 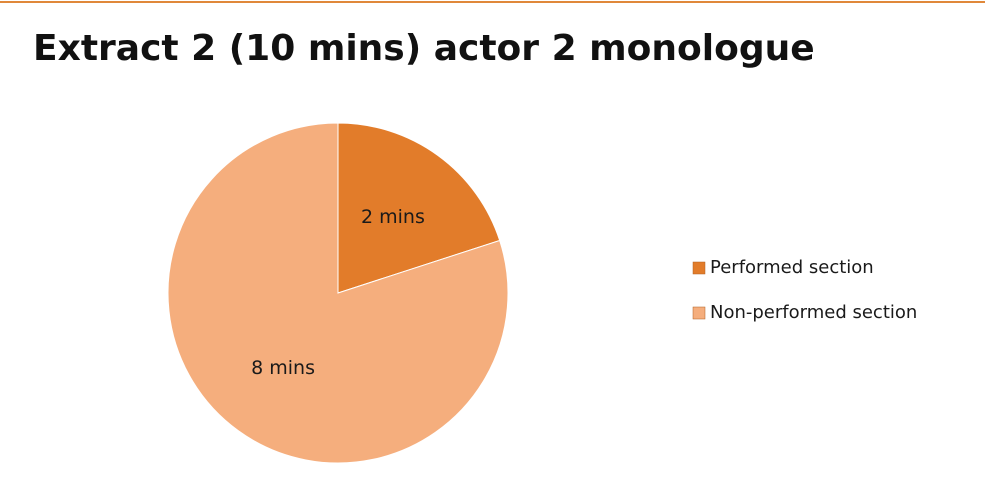 I want to click on data-label: 8 mins, so click(x=283, y=368).